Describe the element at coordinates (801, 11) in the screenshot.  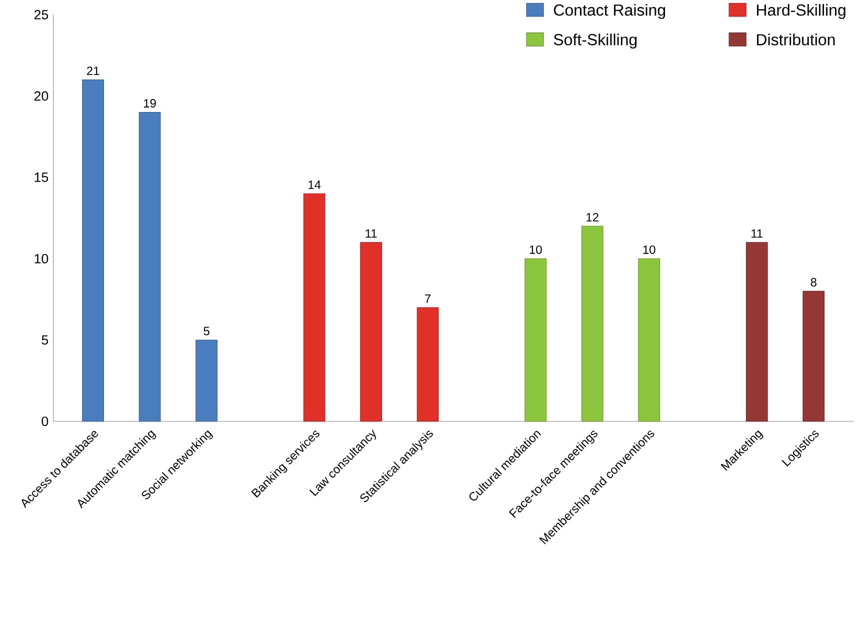
I see `legend-label: Hard-Skilling` at that location.